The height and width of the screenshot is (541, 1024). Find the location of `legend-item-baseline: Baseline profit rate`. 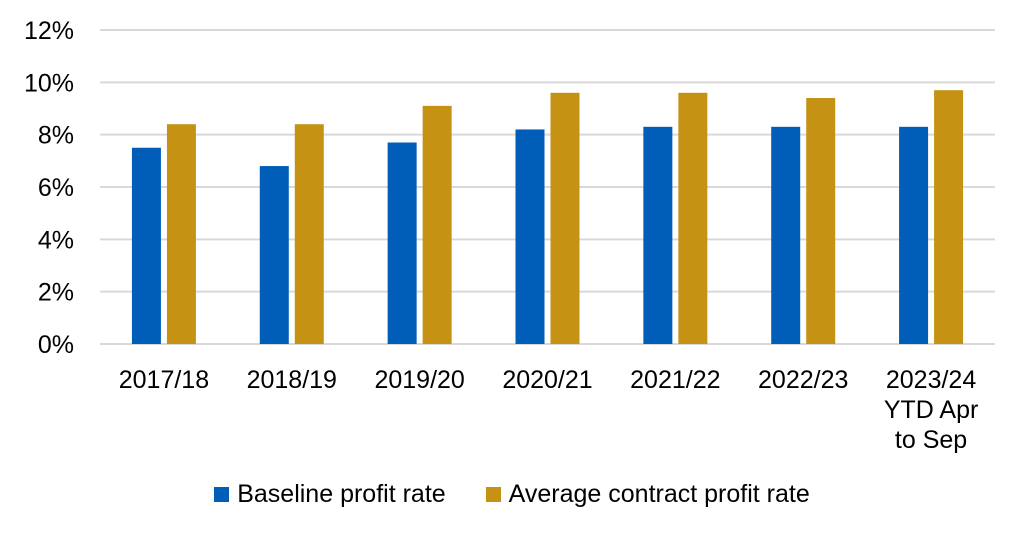

legend-item-baseline: Baseline profit rate is located at coordinates (330, 494).